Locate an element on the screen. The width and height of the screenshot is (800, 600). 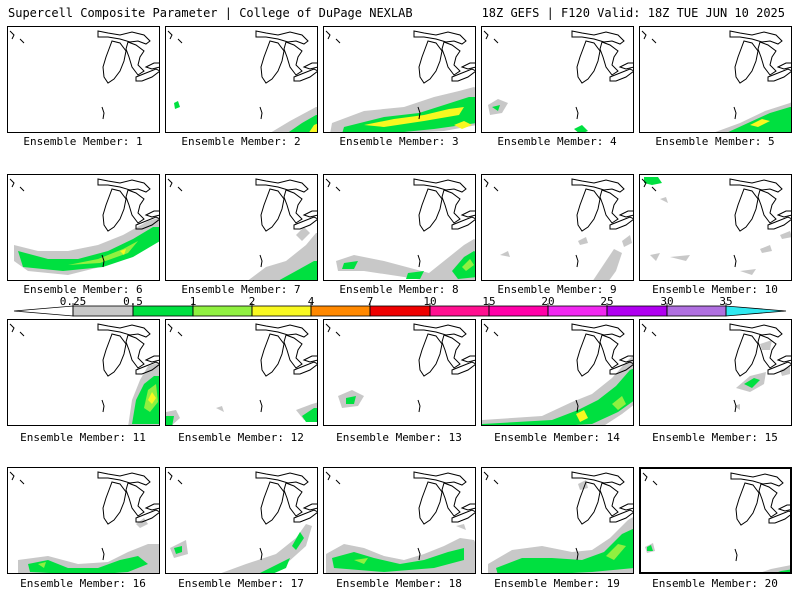
scale-overflow-arrow is located at coordinates (756, 311).